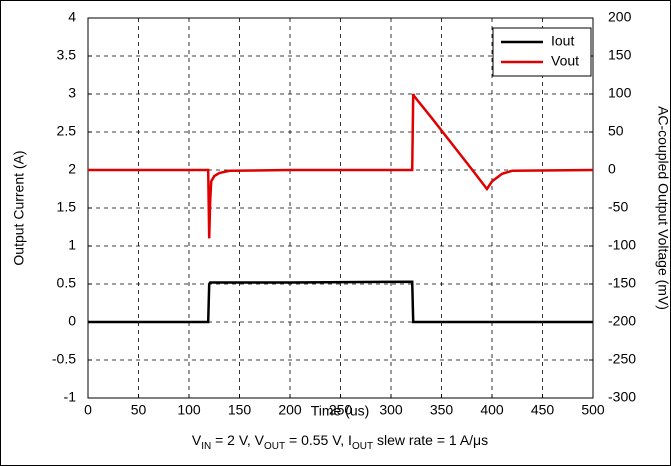 The height and width of the screenshot is (466, 671). What do you see at coordinates (197, 440) in the screenshot?
I see `caption-part: V` at bounding box center [197, 440].